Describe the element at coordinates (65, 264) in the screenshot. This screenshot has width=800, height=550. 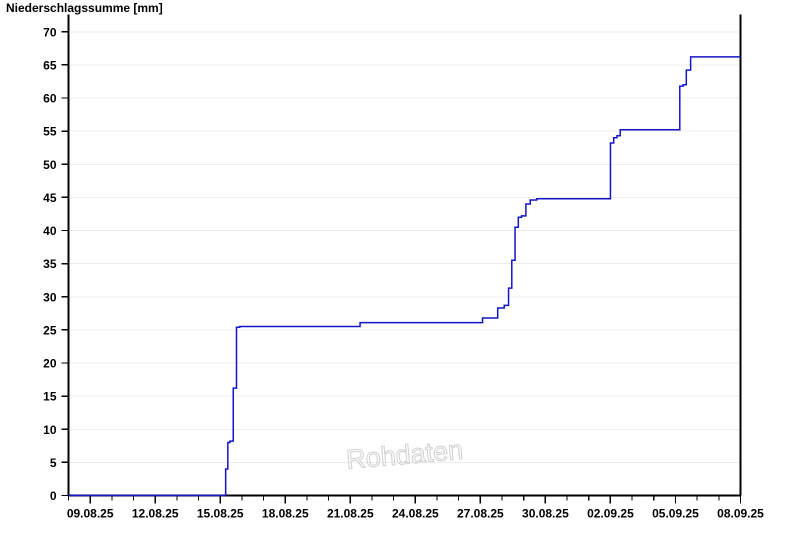
I see `y-axis-ticks-group` at that location.